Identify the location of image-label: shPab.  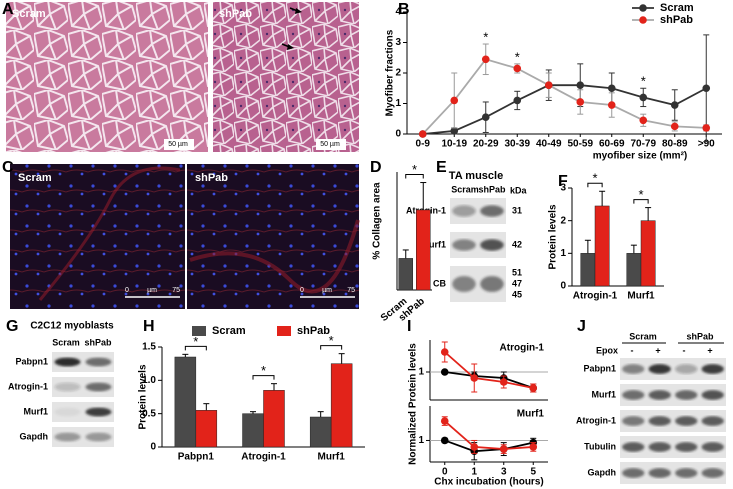
(211, 178).